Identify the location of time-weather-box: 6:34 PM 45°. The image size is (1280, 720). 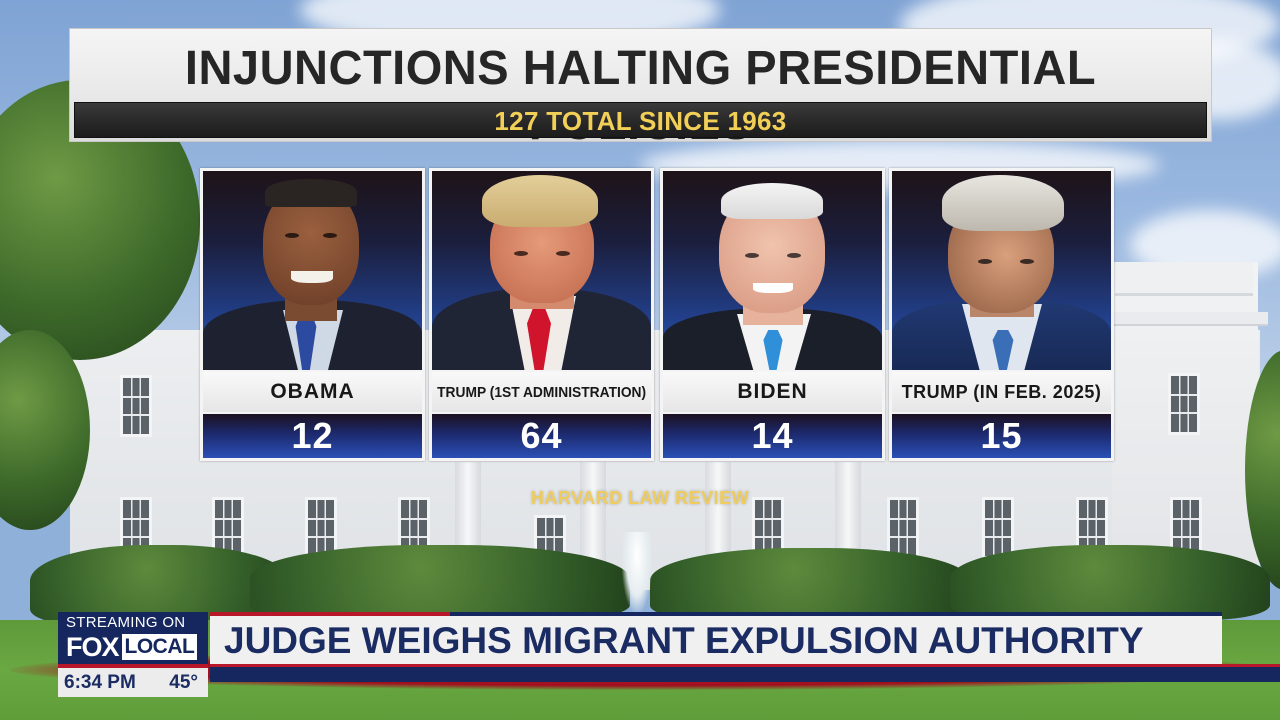
(133, 682).